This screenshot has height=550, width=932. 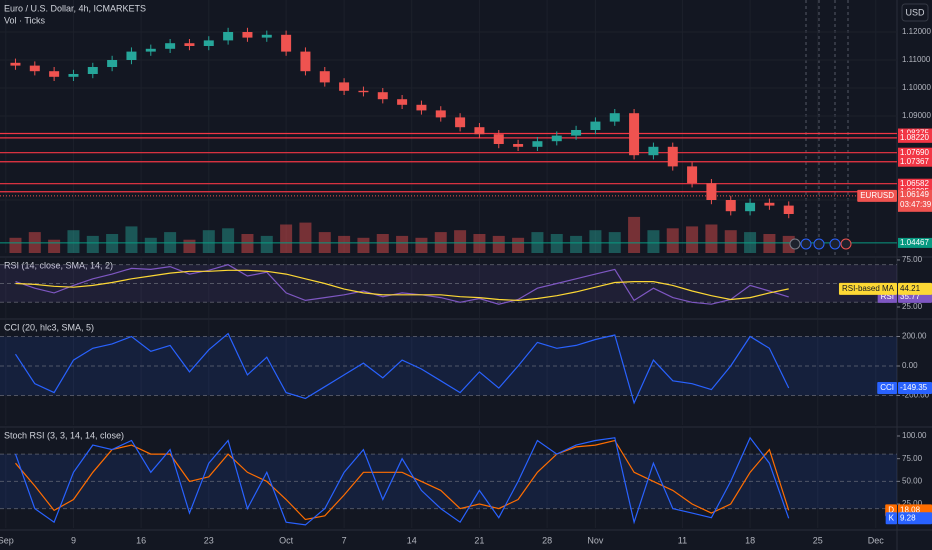 I want to click on value-label: 35.77, so click(x=910, y=296).